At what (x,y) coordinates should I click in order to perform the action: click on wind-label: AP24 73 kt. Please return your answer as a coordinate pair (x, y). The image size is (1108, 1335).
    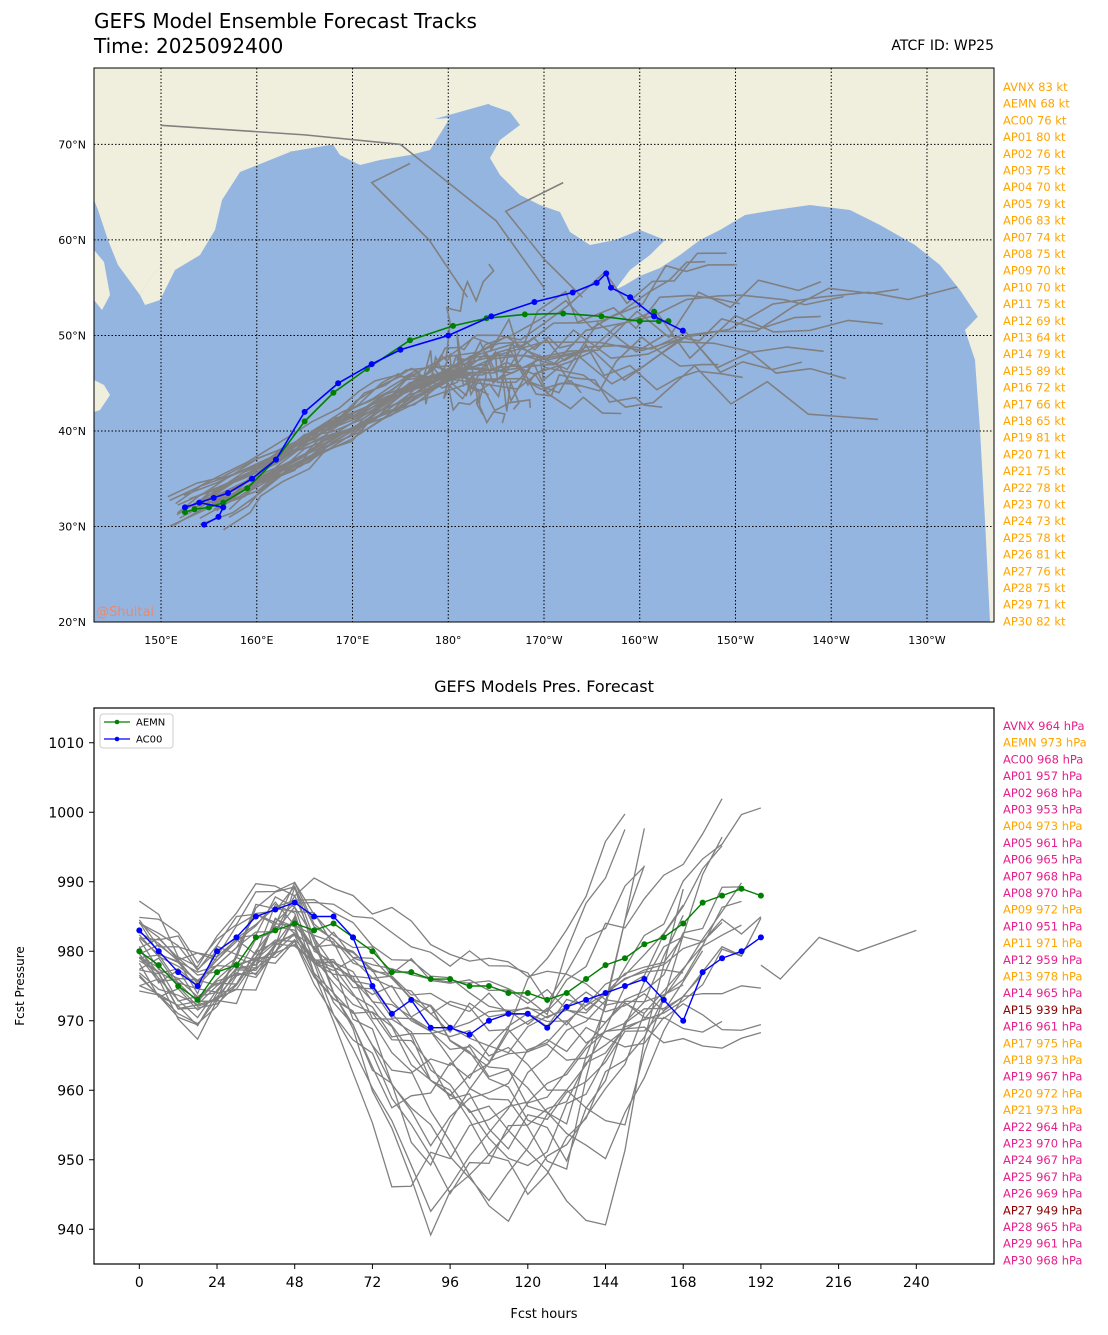
    Looking at the image, I should click on (1034, 521).